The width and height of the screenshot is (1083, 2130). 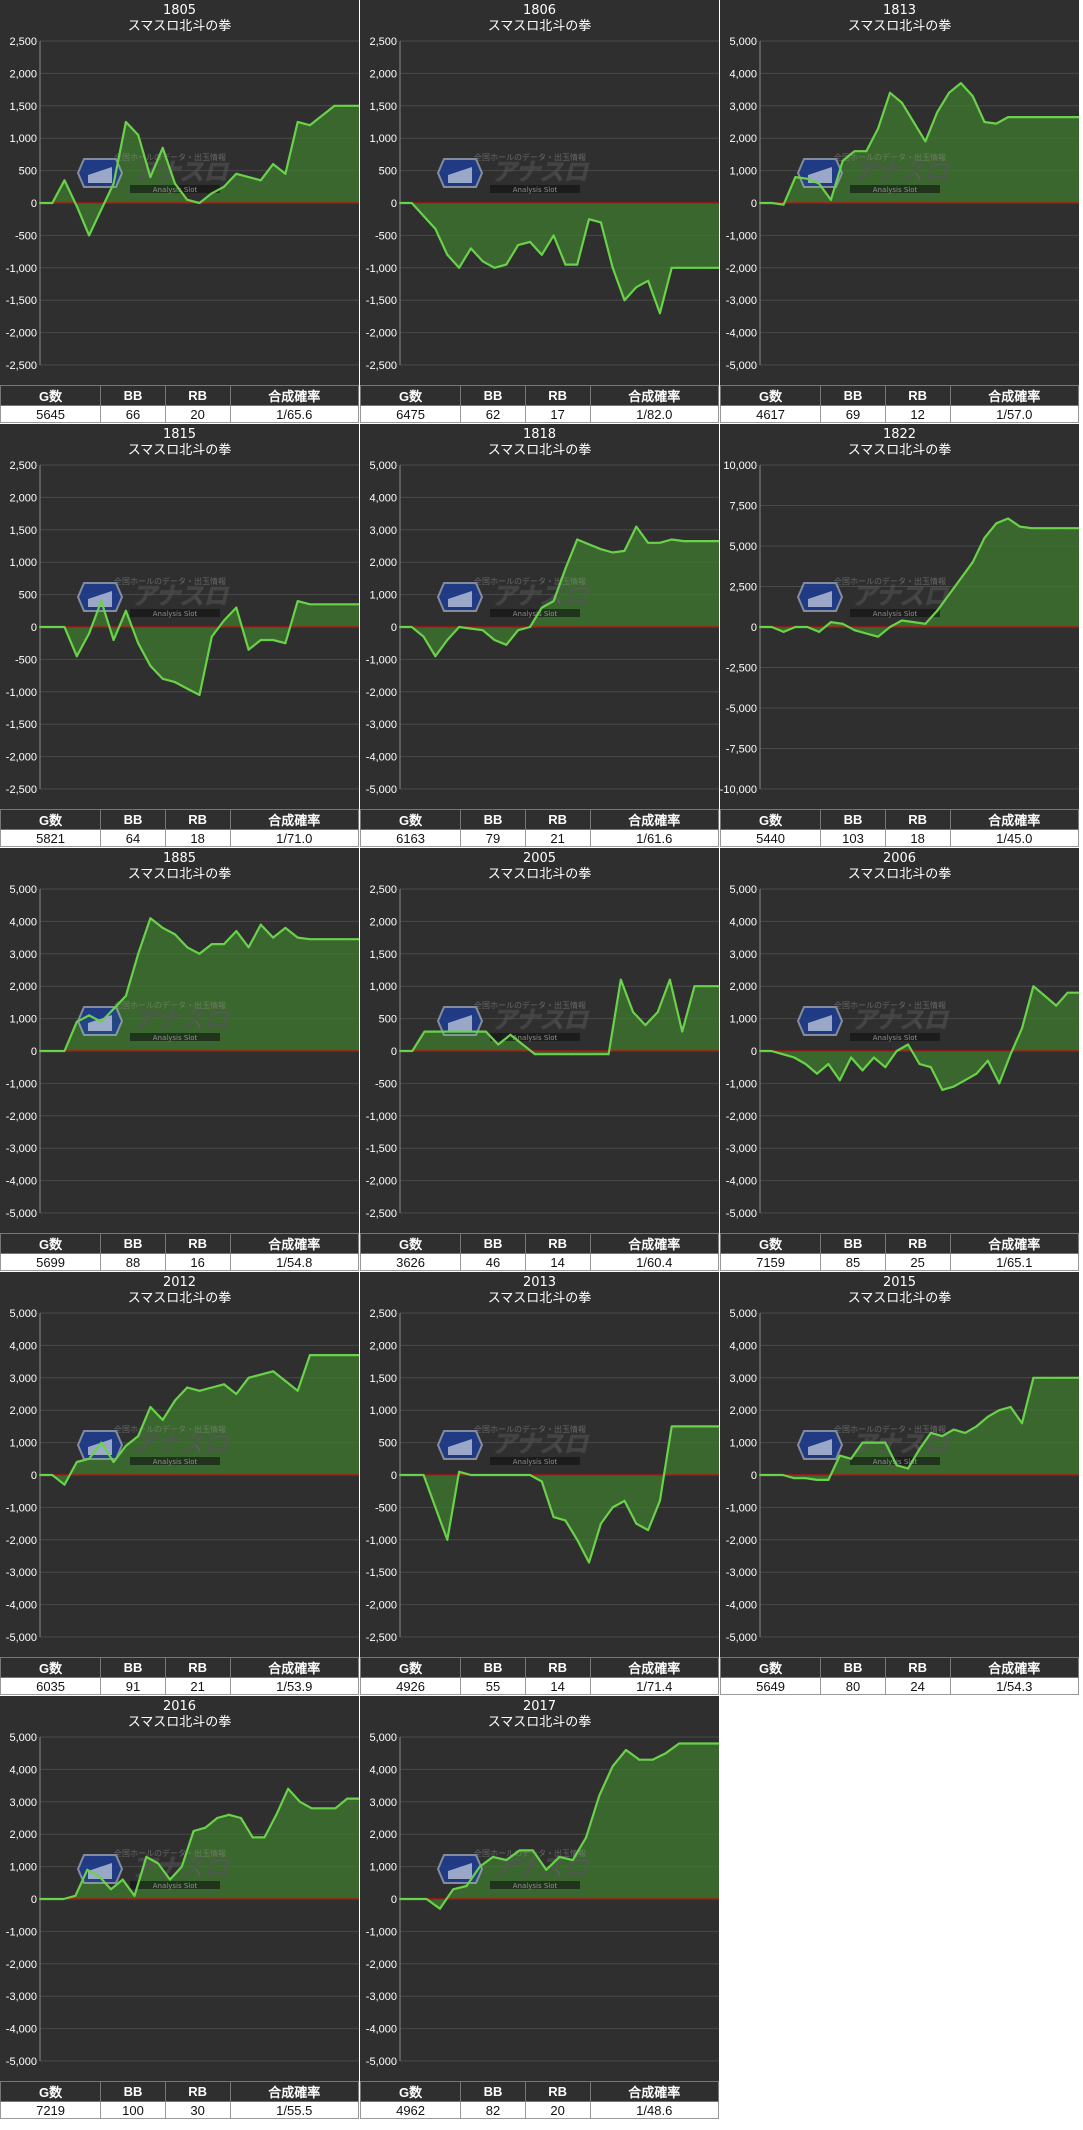 What do you see at coordinates (654, 1686) in the screenshot?
I see `stats-value: 1/71.4` at bounding box center [654, 1686].